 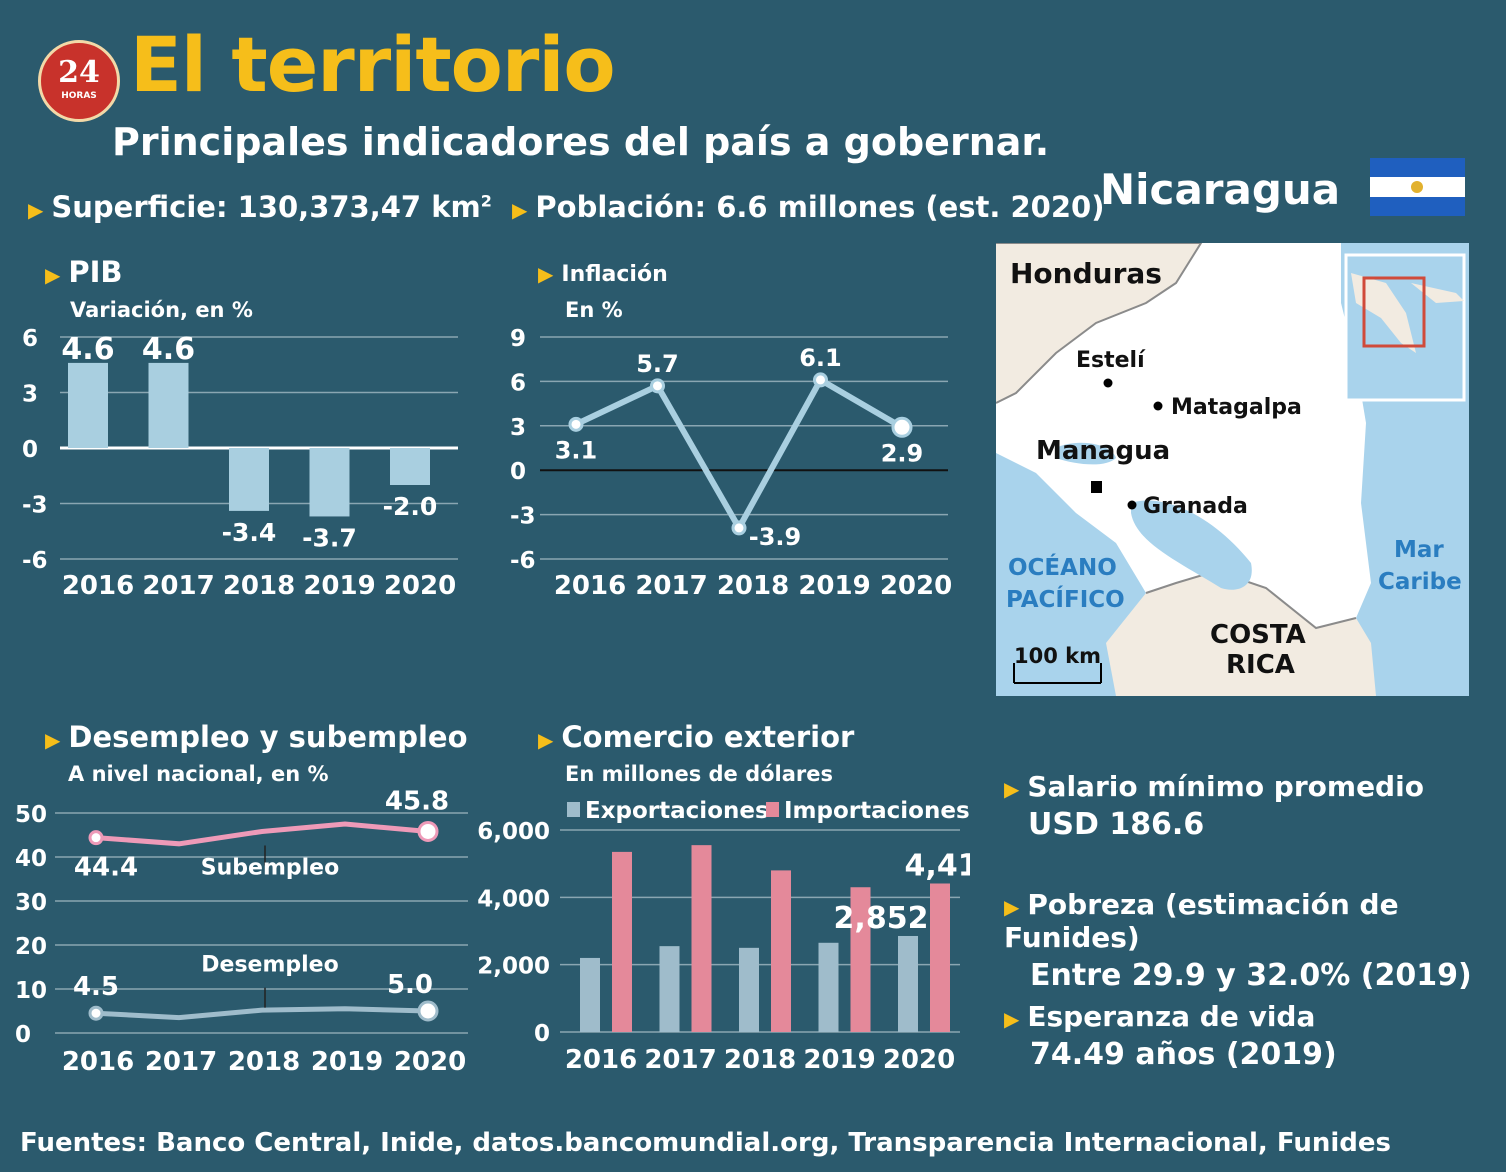 What do you see at coordinates (1417, 187) in the screenshot?
I see `nicaragua-flag-icon` at bounding box center [1417, 187].